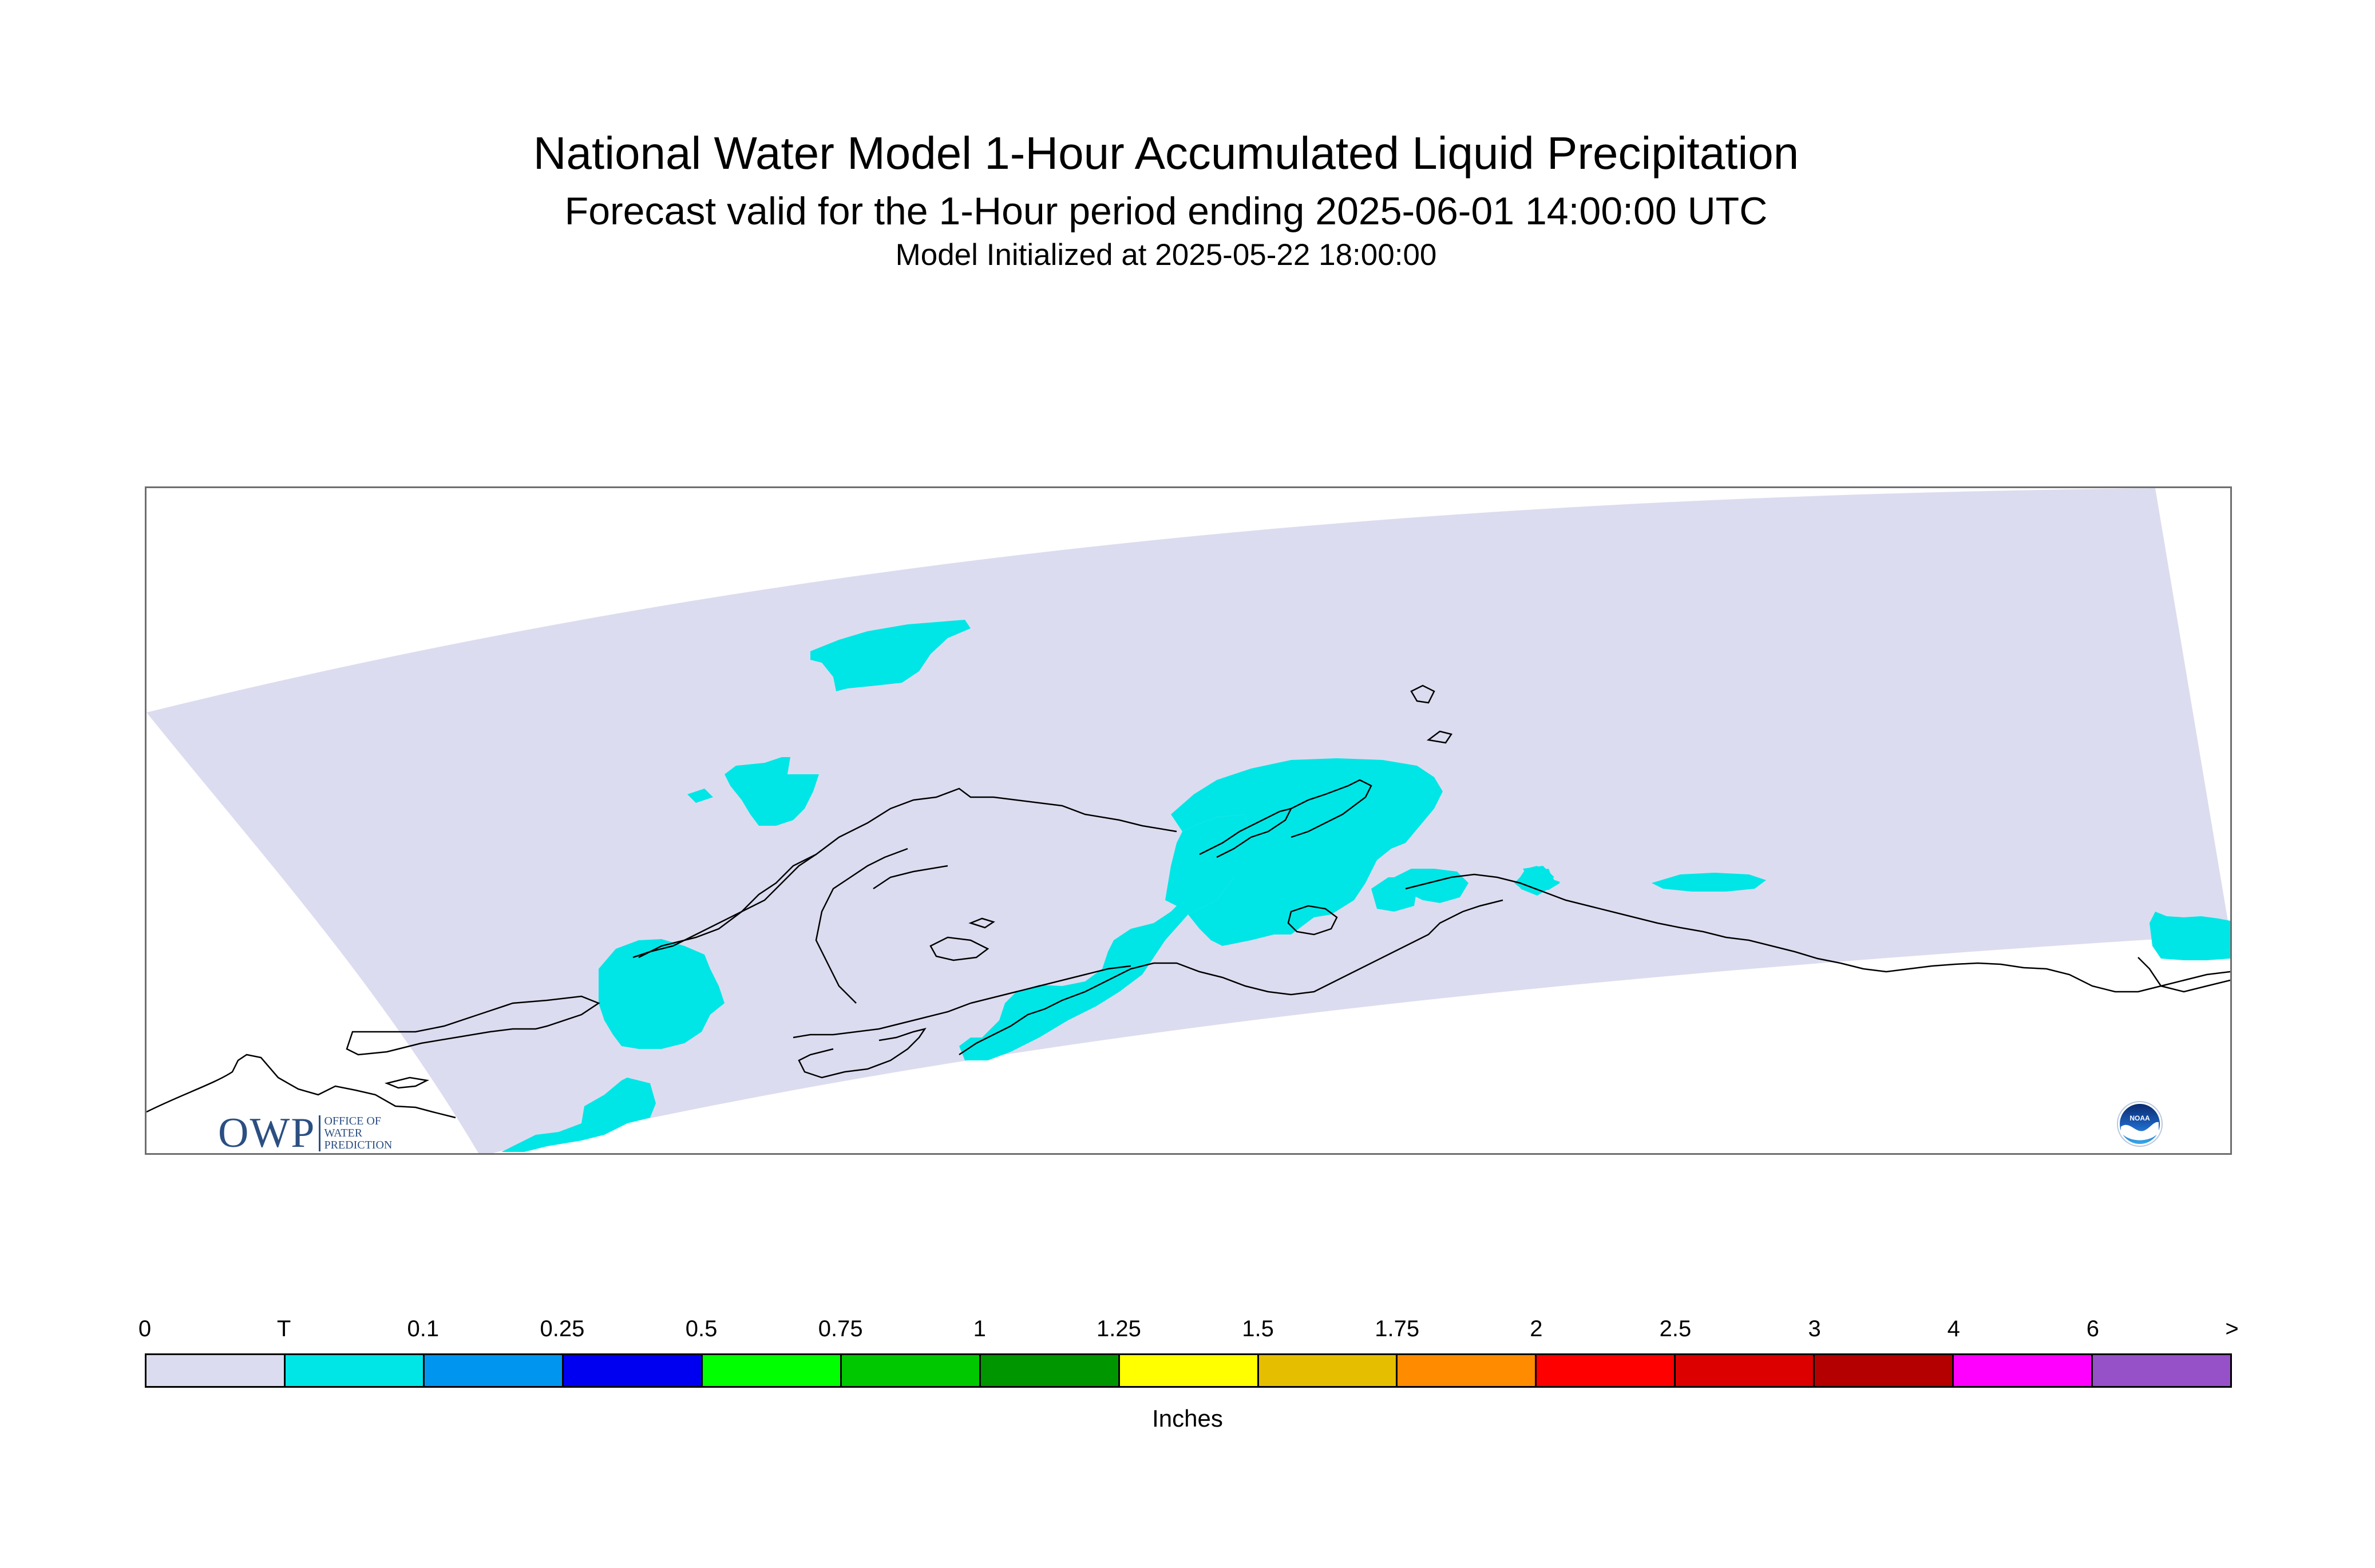  I want to click on coastline-prince-william, so click(1331, 808).